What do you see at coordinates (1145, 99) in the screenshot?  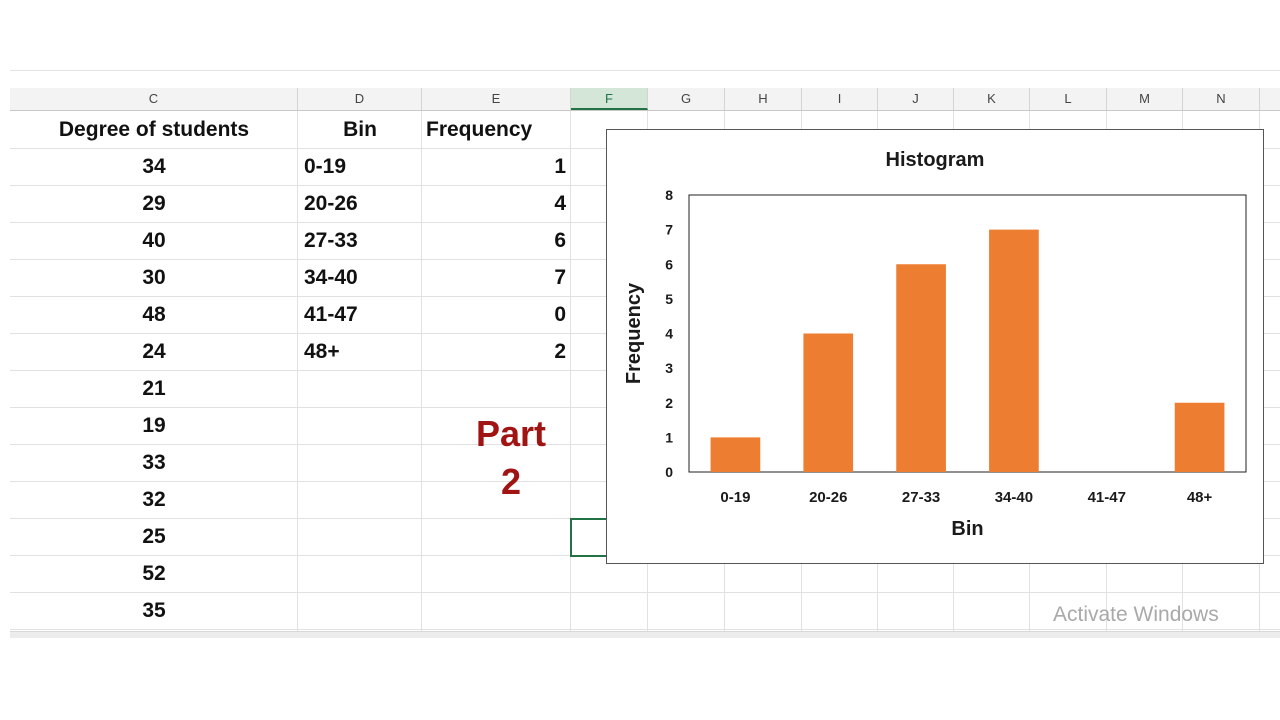 I see `column-header-m: M` at bounding box center [1145, 99].